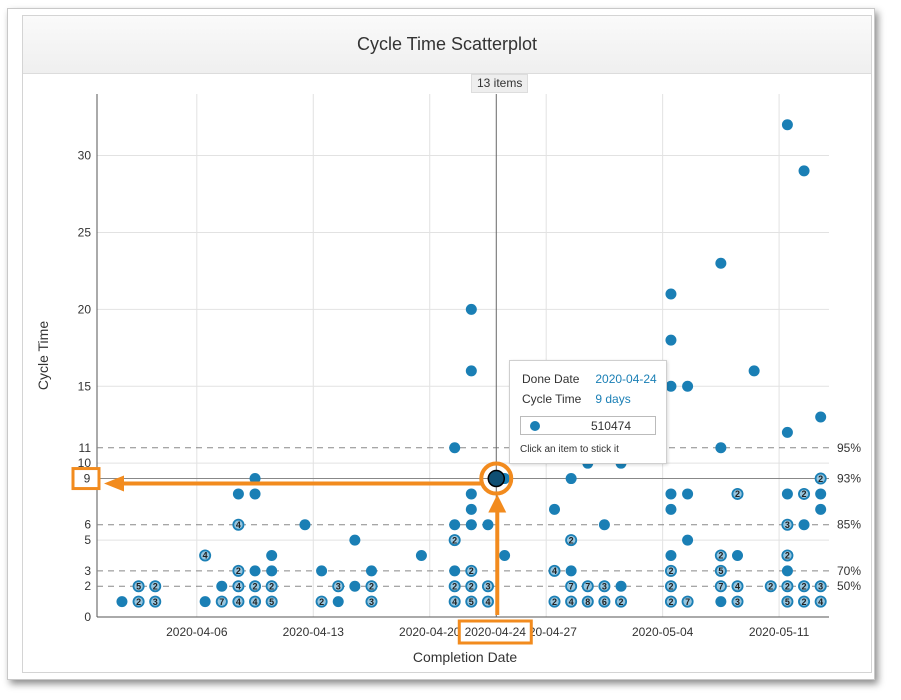 The image size is (901, 700). What do you see at coordinates (569, 449) in the screenshot?
I see `tooltip-hint: Click an item to stick it` at bounding box center [569, 449].